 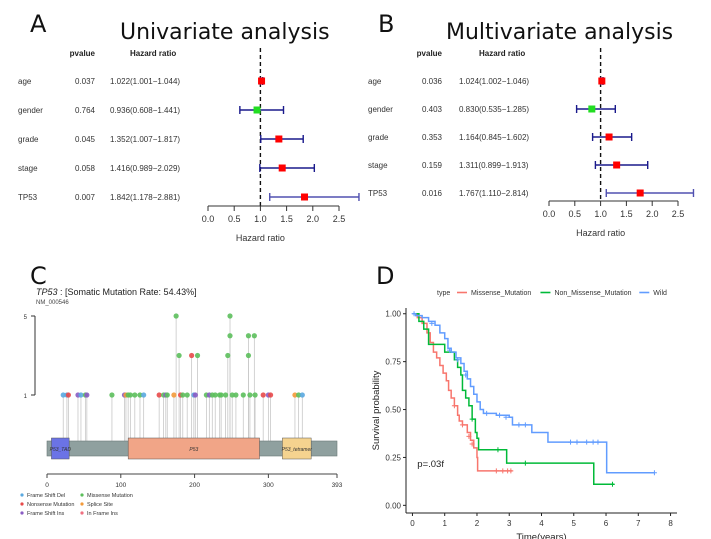 What do you see at coordinates (378, 193) in the screenshot?
I see `row-label: TP53` at bounding box center [378, 193].